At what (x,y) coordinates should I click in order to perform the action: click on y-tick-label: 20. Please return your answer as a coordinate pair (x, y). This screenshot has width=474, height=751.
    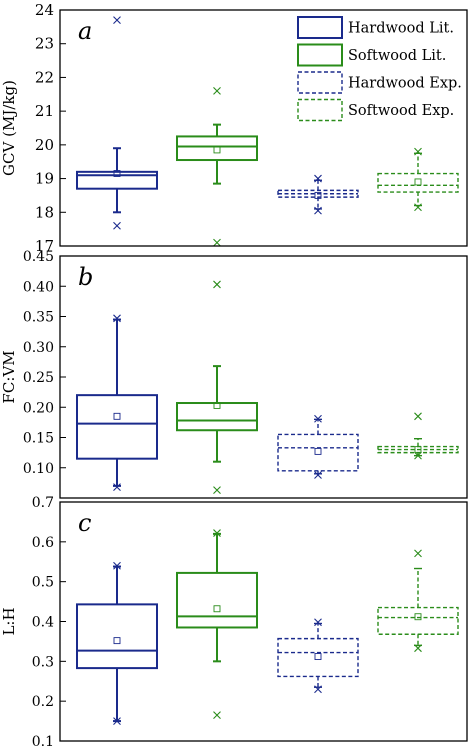
    Looking at the image, I should click on (44, 145).